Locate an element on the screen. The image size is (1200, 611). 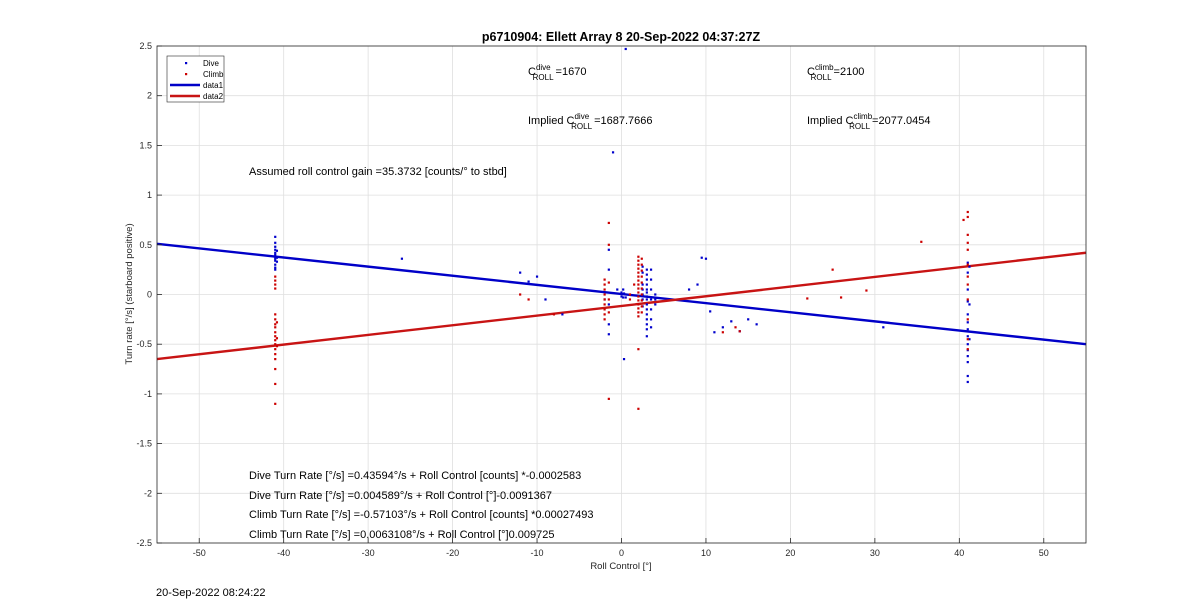
implied-c-roll-climb-label: Implied Cclimb ROLL =2077.0454 is located at coordinates (868, 121).